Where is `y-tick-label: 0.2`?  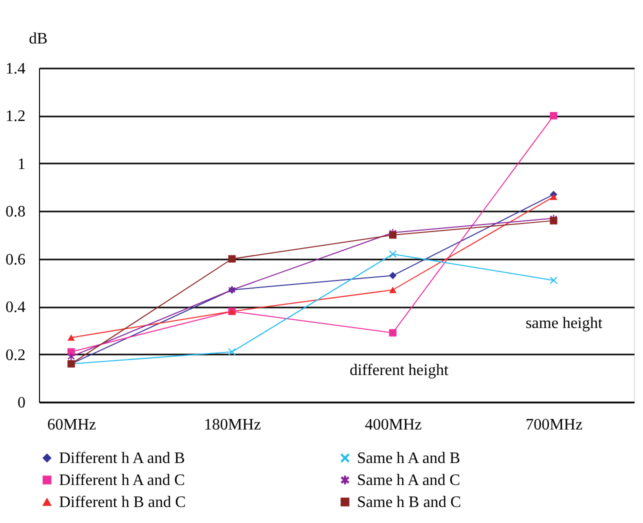
y-tick-label: 0.2 is located at coordinates (16, 355).